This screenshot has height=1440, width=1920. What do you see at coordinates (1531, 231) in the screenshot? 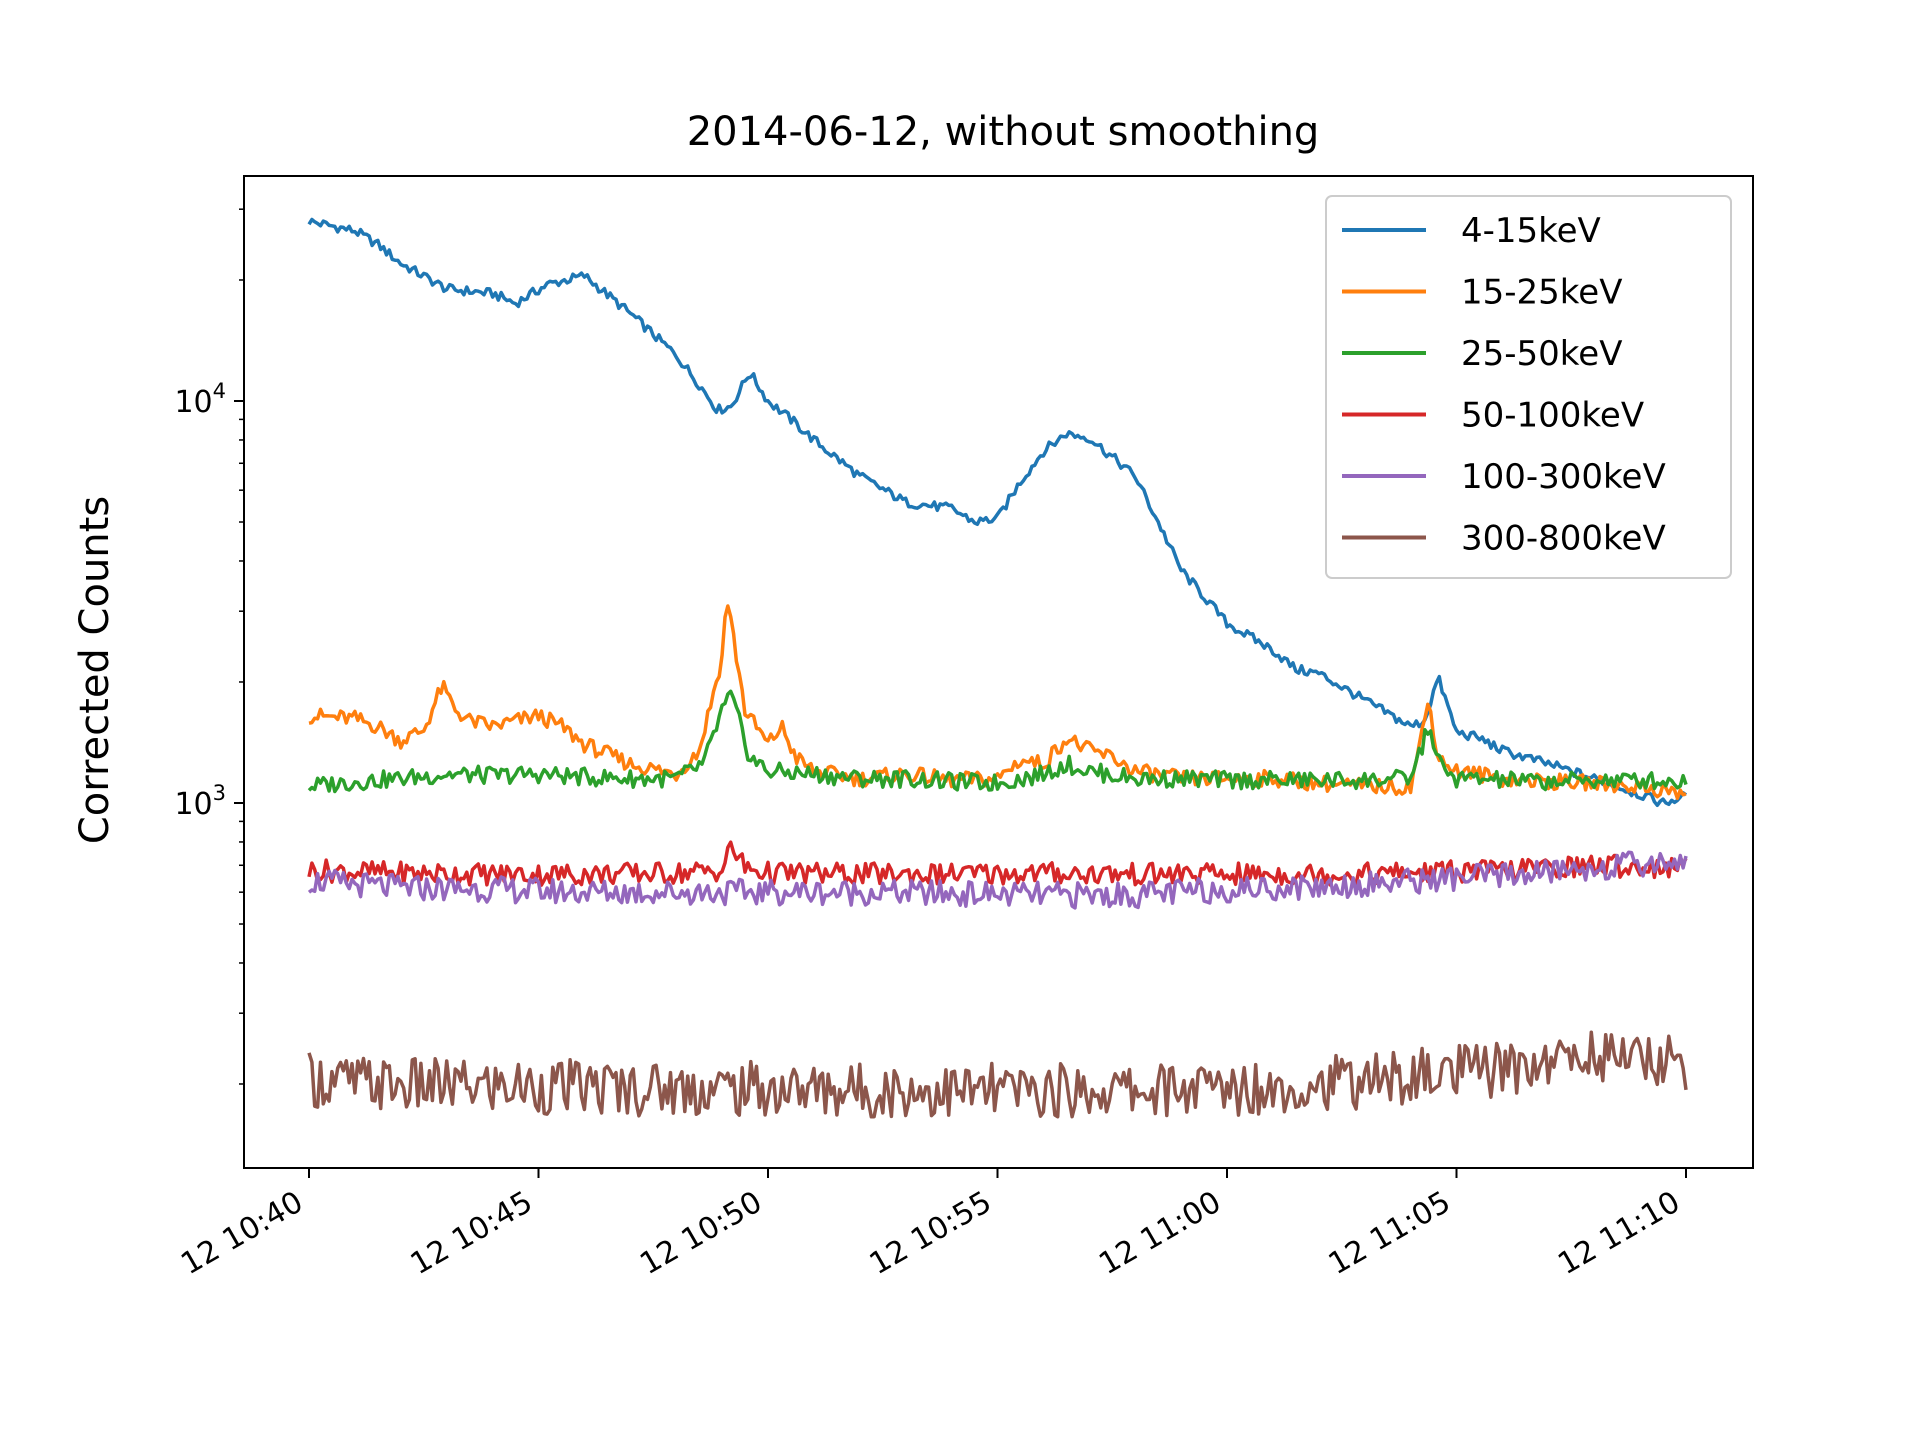
I see `legend-label: 4-15keV` at bounding box center [1531, 231].